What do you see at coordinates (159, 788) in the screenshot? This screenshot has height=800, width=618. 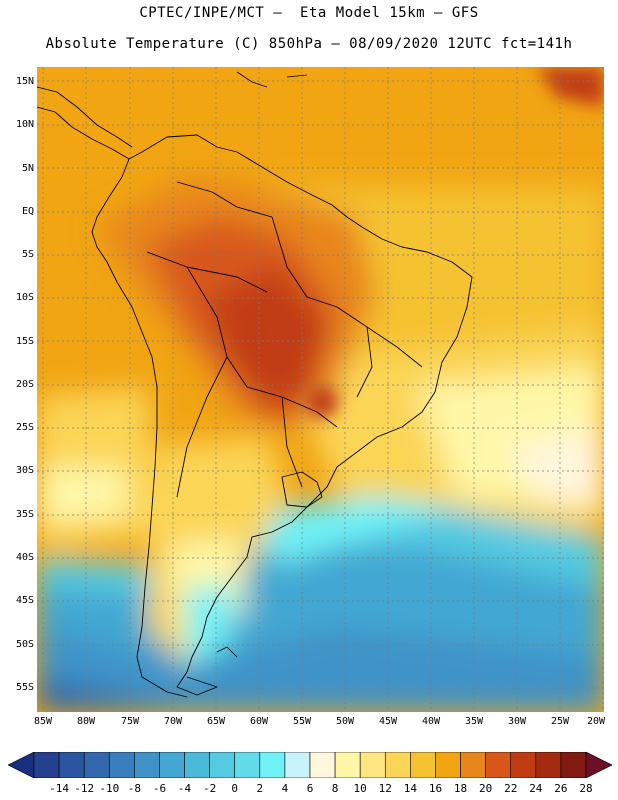 I see `colorbar-label: -6` at bounding box center [159, 788].